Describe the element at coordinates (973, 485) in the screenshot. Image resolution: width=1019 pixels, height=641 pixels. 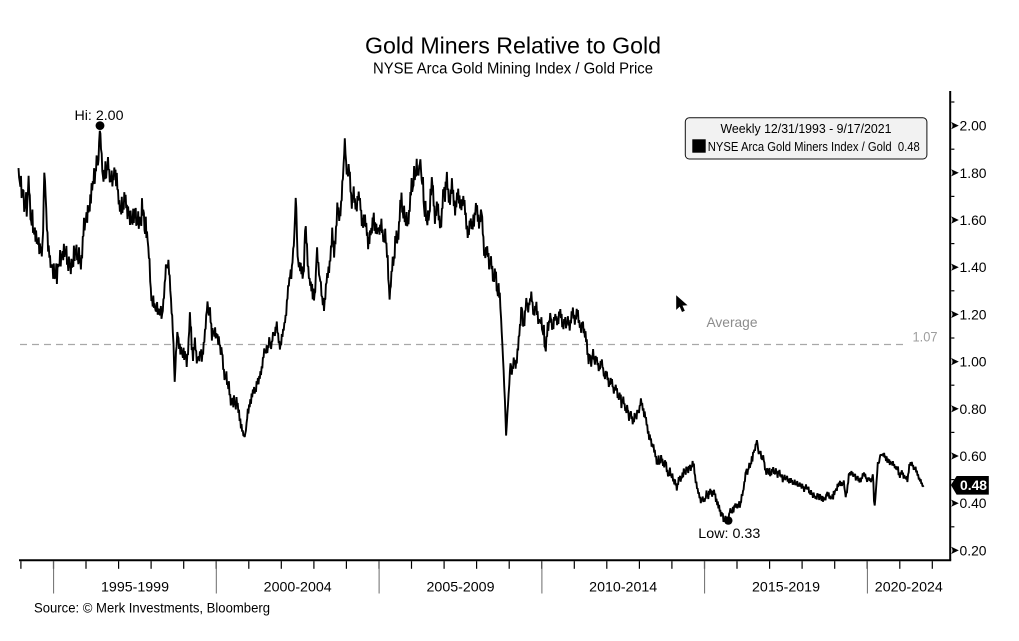
I see `svg-text: 0.48` at that location.